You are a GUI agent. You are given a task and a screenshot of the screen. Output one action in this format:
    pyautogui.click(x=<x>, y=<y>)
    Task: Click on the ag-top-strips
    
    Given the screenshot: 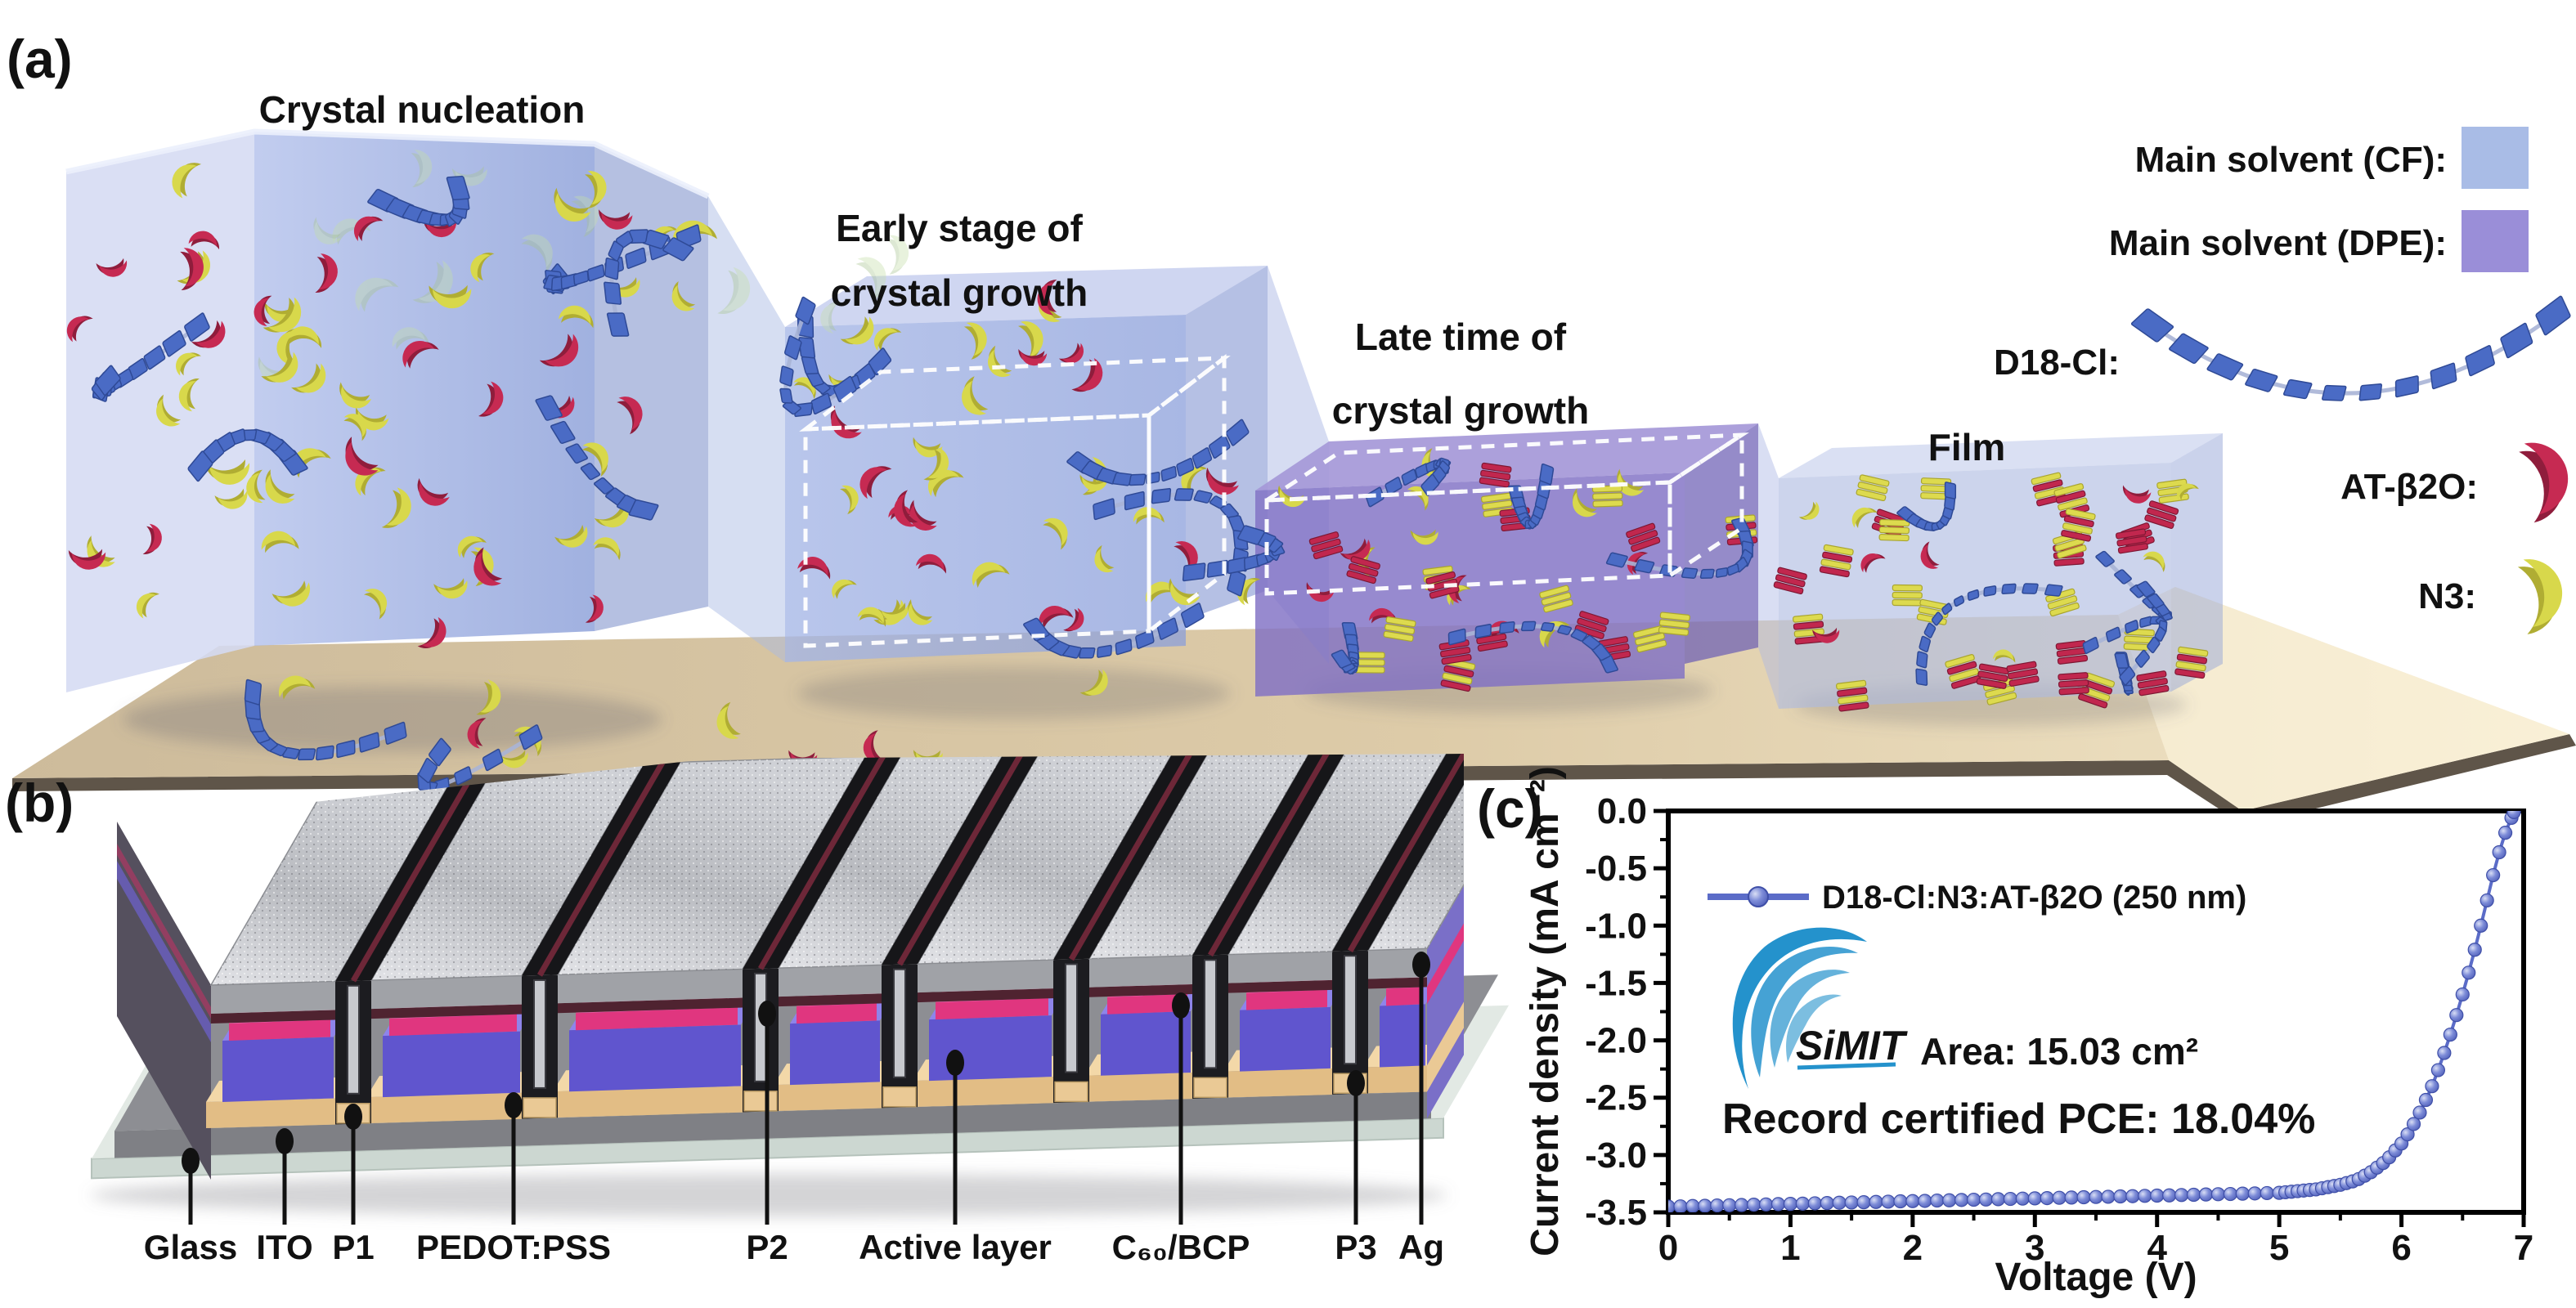 What is the action you would take?
    pyautogui.click(x=836, y=870)
    